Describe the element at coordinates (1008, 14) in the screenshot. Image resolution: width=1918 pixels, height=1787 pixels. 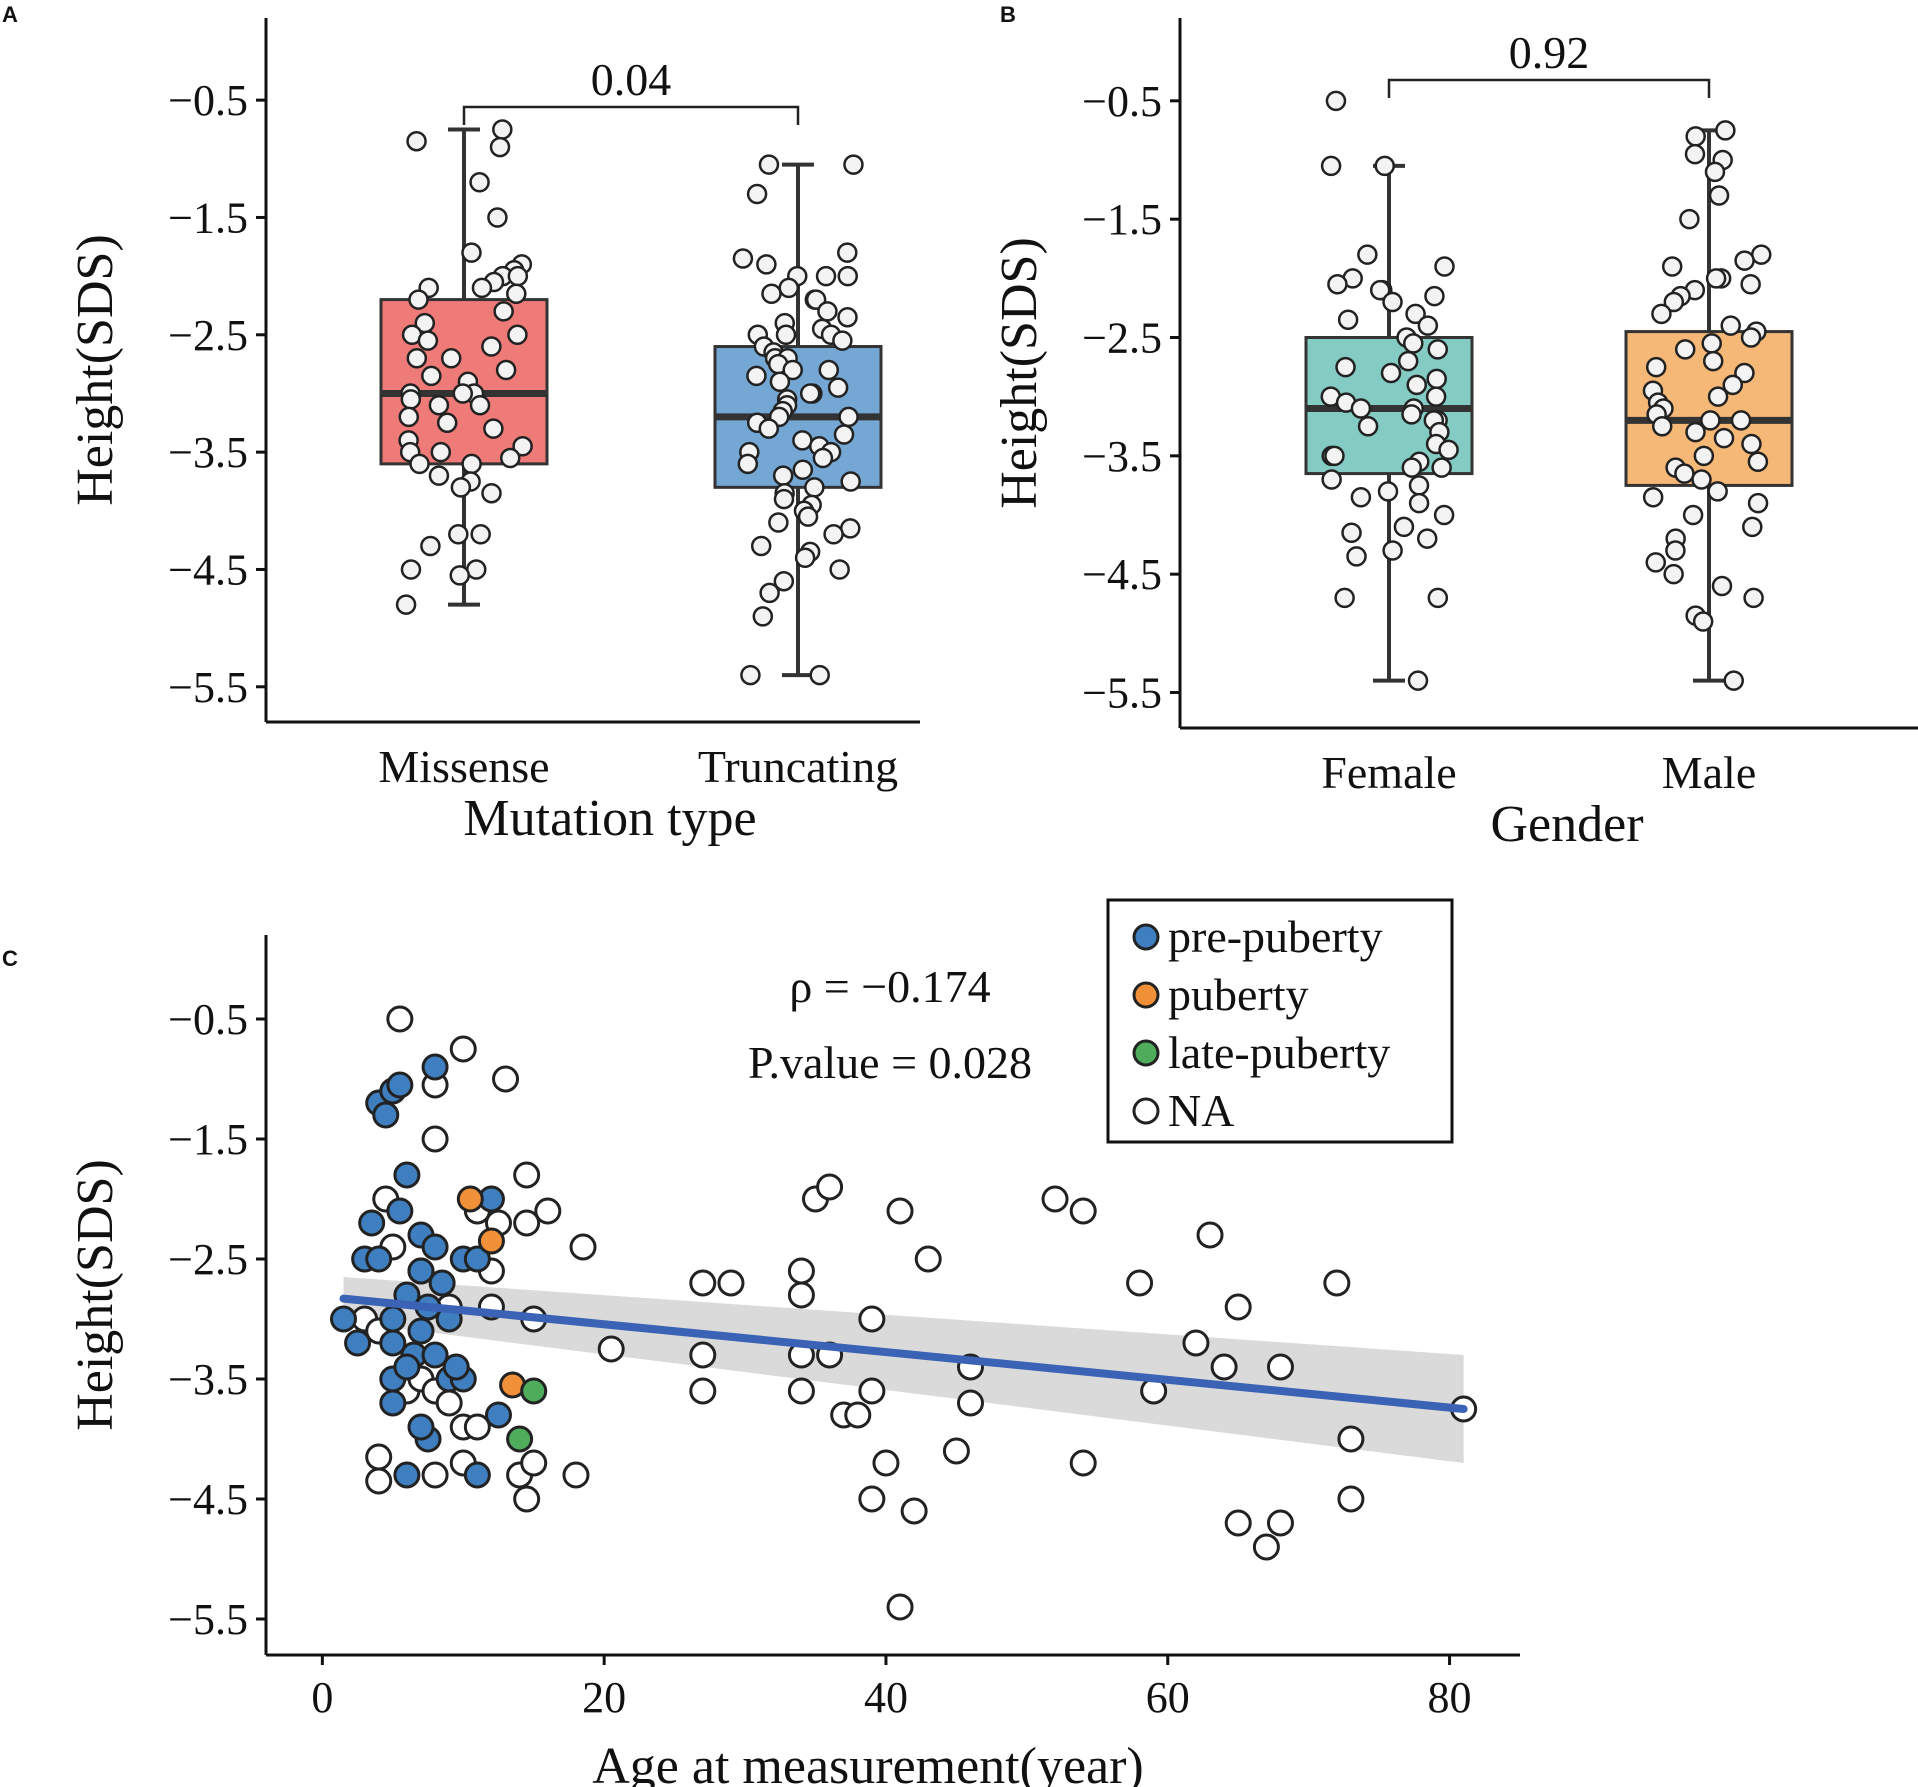
I see `panel-label-b: B` at that location.